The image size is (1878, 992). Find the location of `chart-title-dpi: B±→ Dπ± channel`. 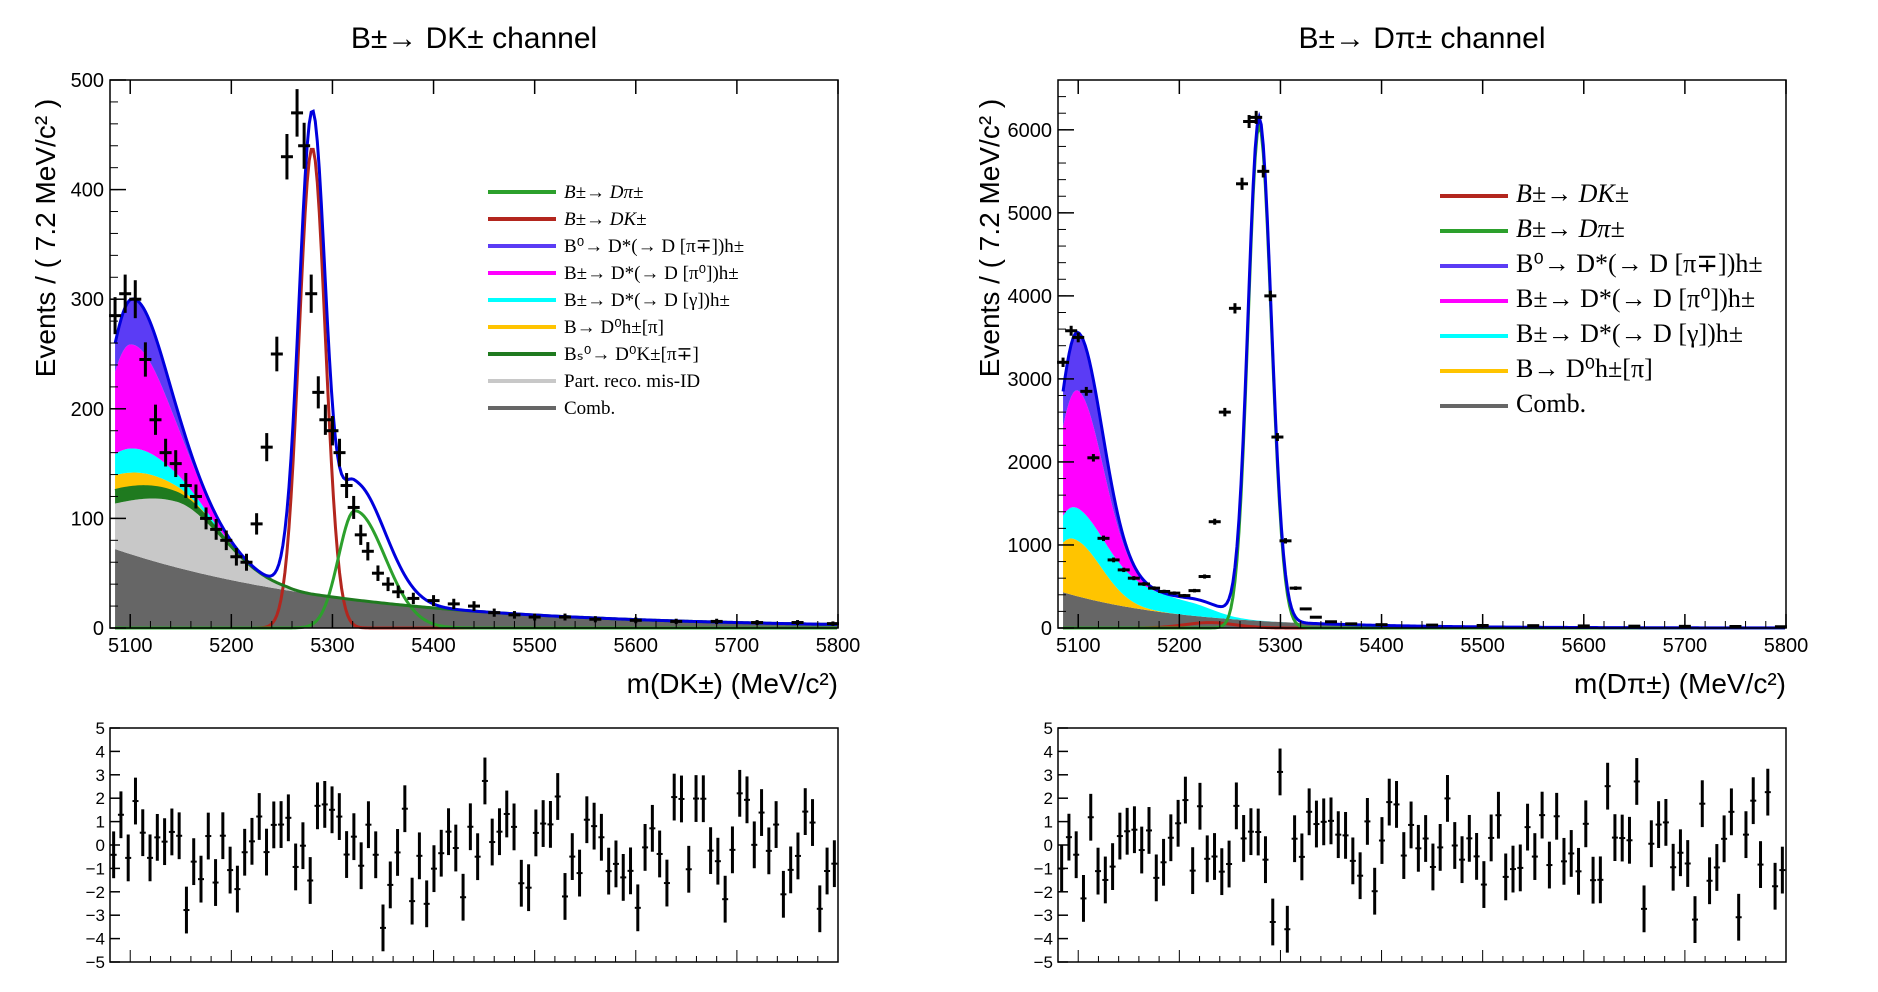

chart-title-dpi: B±→ Dπ± channel is located at coordinates (1421, 38).